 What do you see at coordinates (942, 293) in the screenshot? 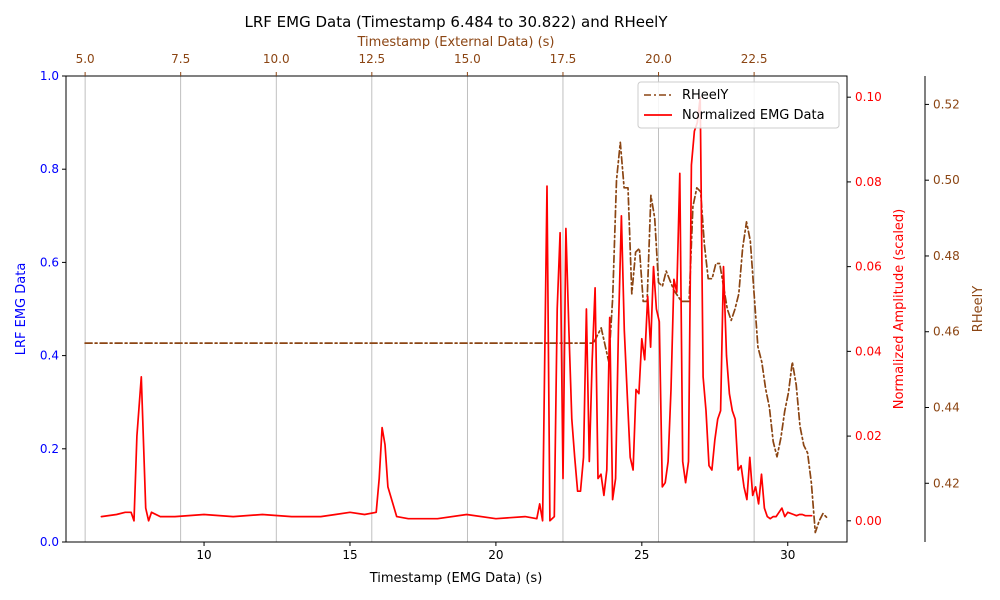
I see `y-right2-ticks: 0.42 0.44 0.46 0.48 0.50 0.52` at bounding box center [942, 293].